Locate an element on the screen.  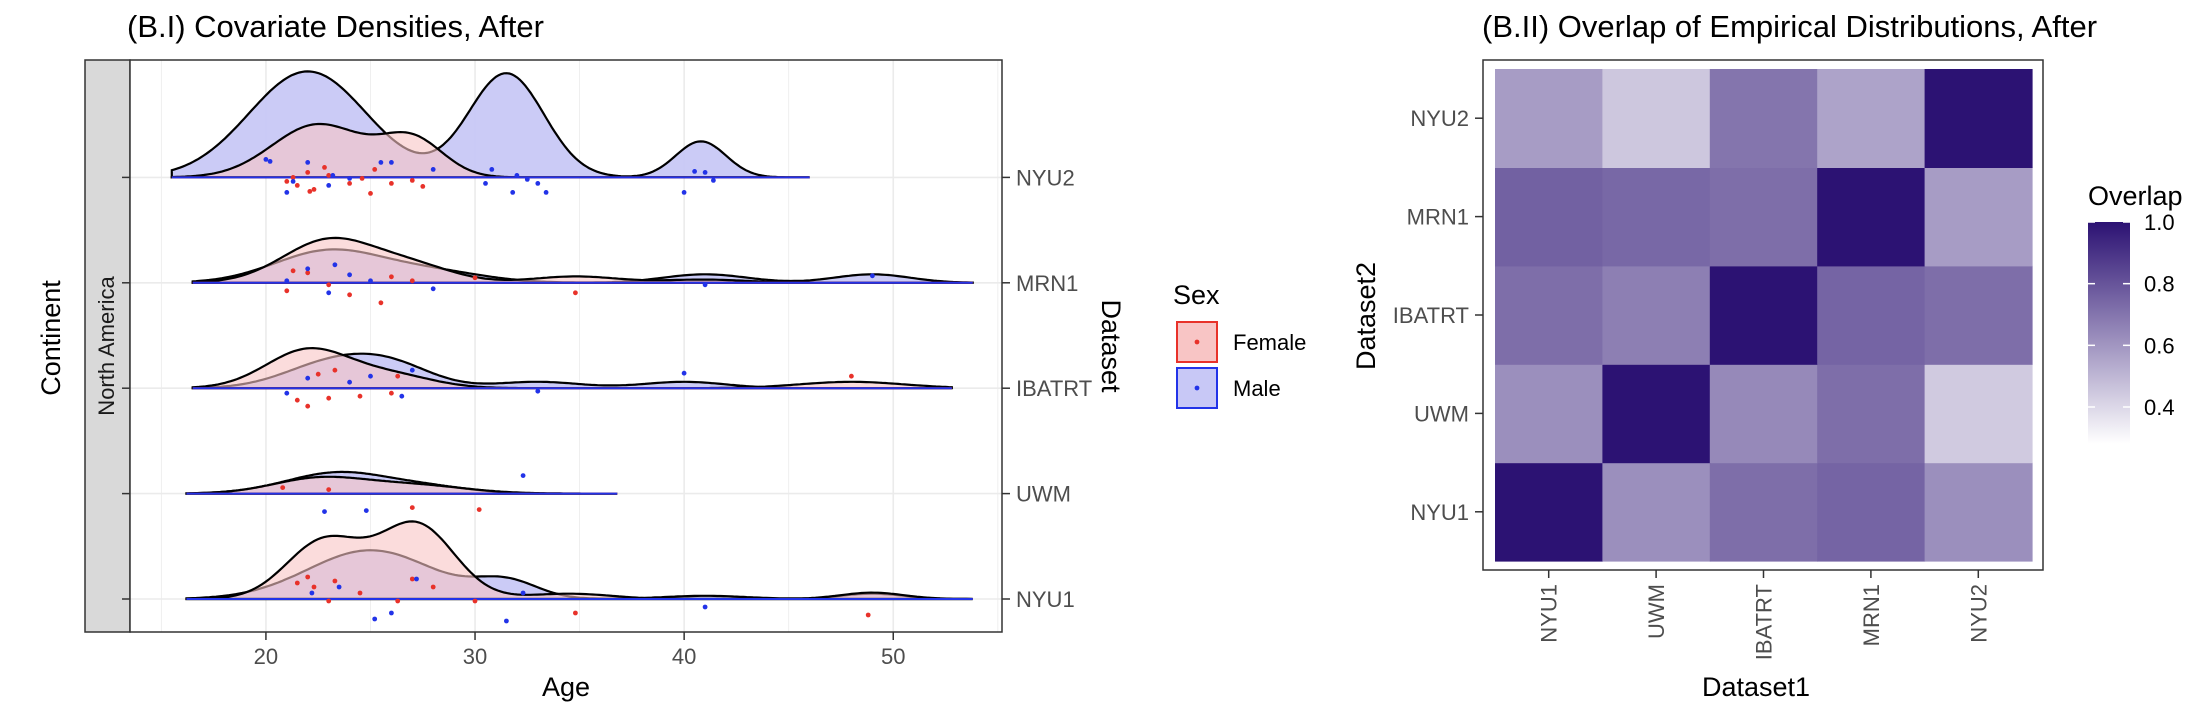
ridge-ibatrt is located at coordinates (572, 377).